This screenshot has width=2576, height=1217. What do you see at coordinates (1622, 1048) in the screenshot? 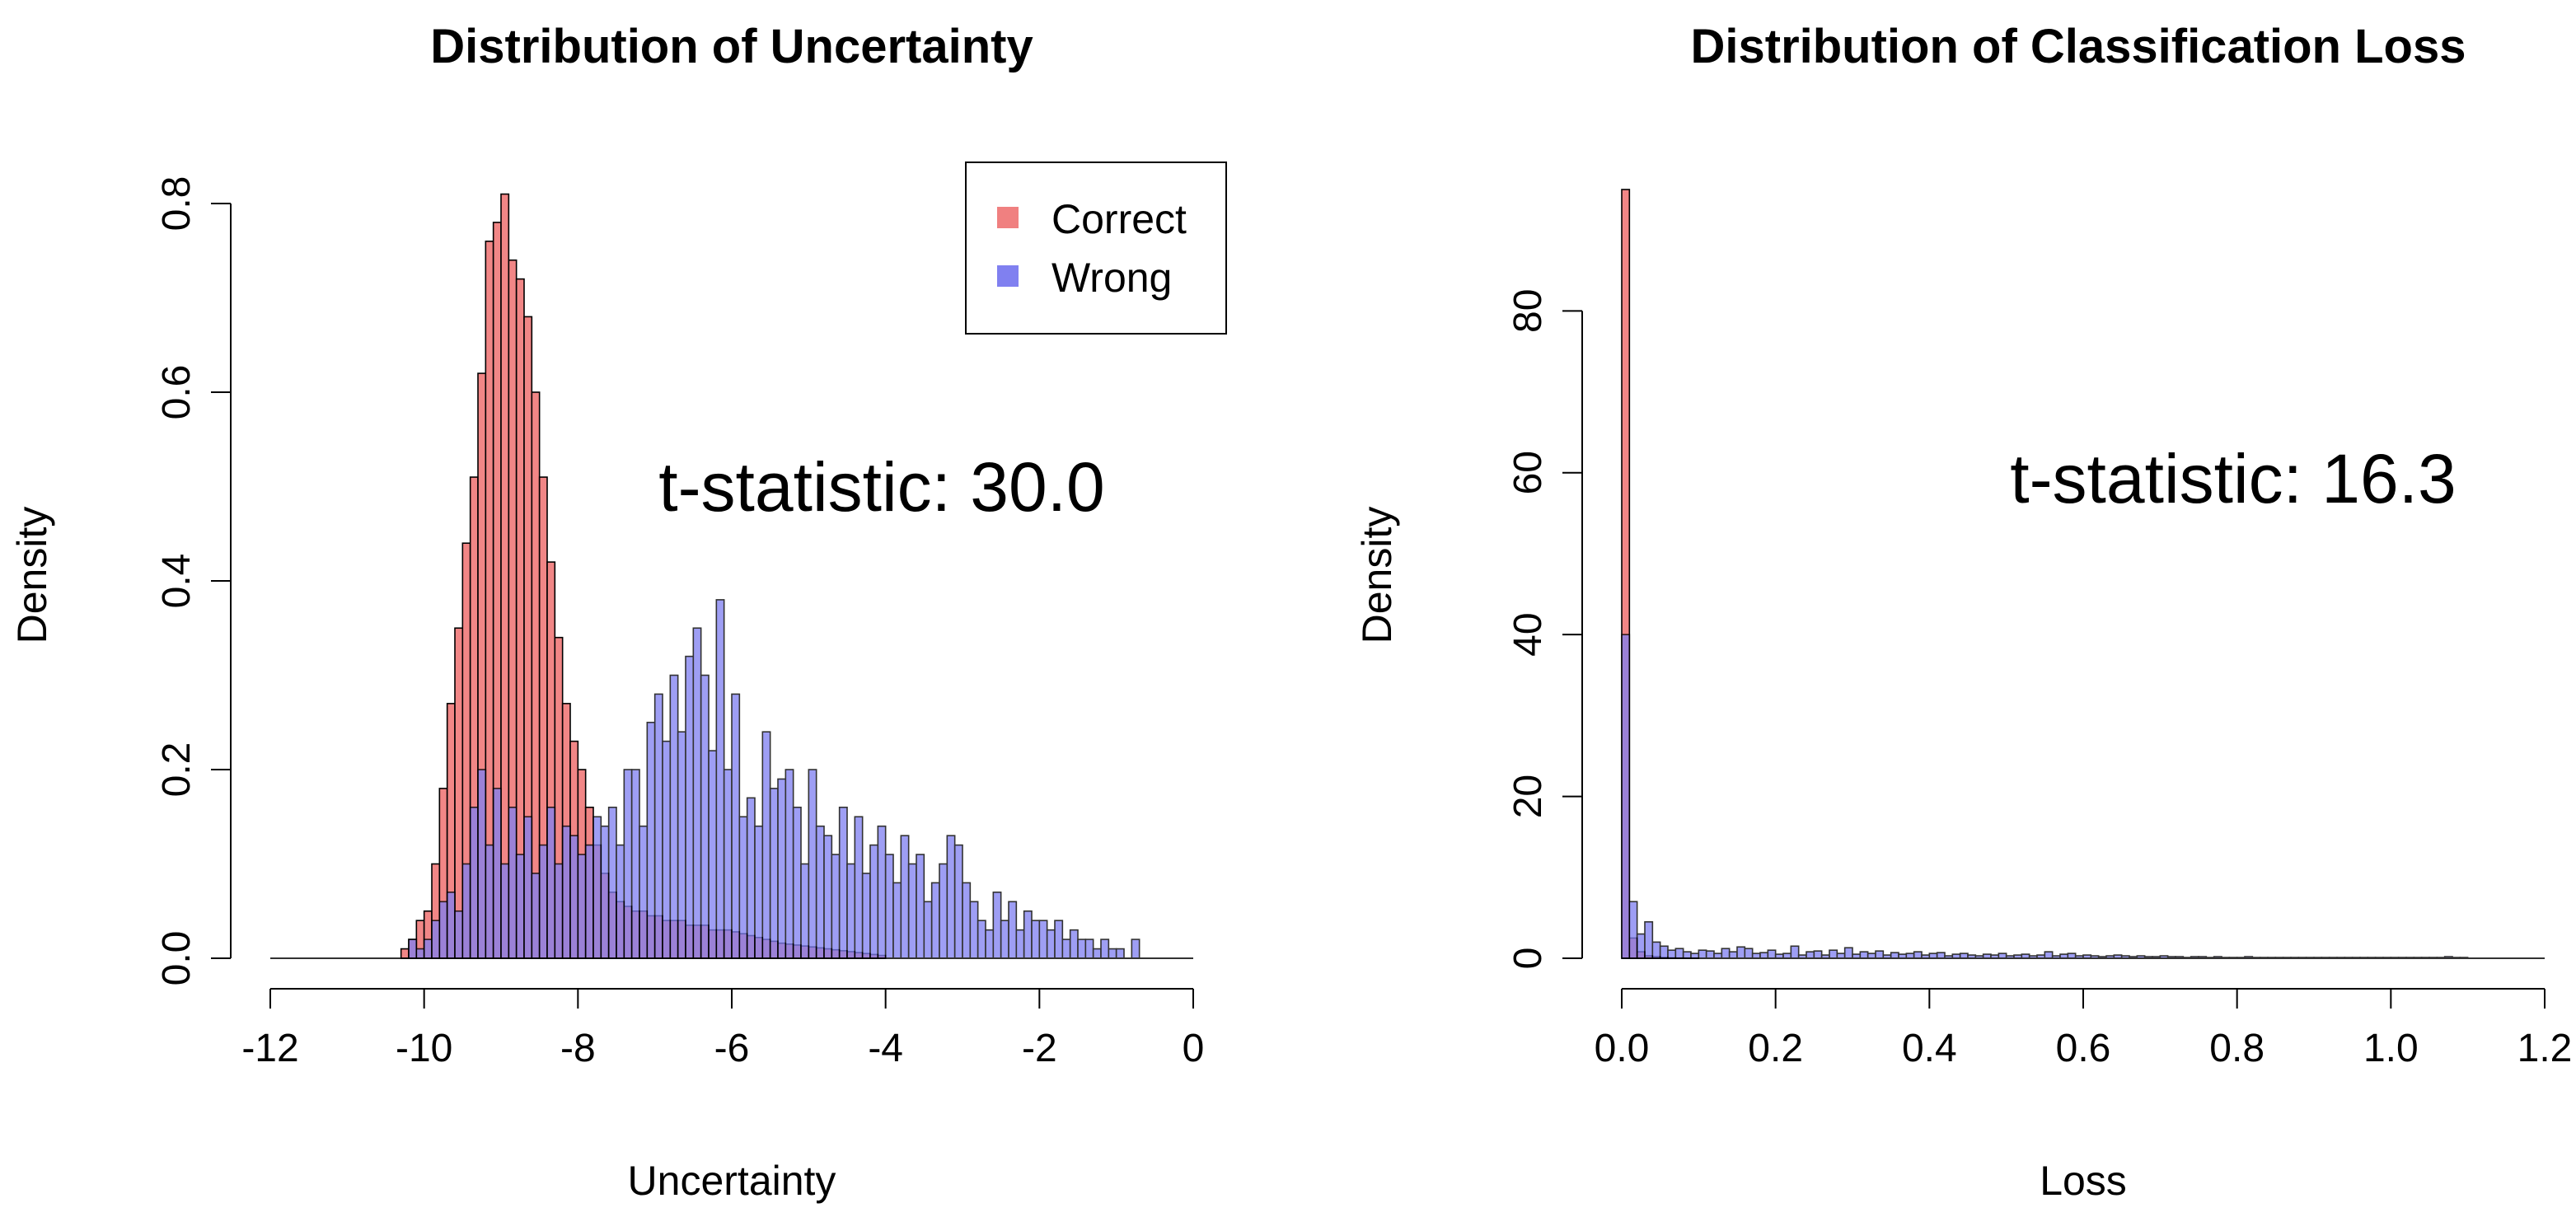
I see `loss-x-tick-label: 0.0` at bounding box center [1622, 1048].